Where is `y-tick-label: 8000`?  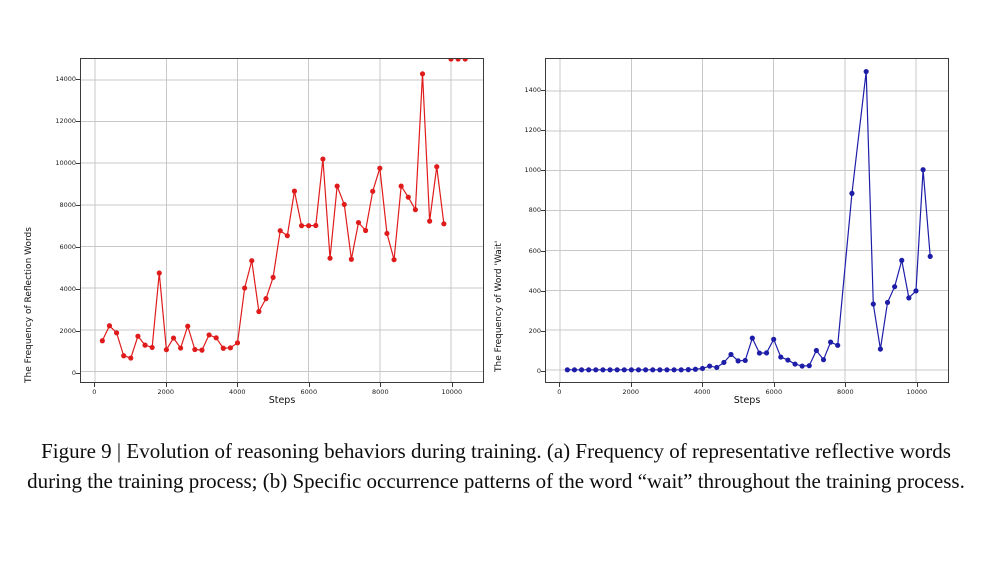 y-tick-label: 8000 is located at coordinates (67, 204).